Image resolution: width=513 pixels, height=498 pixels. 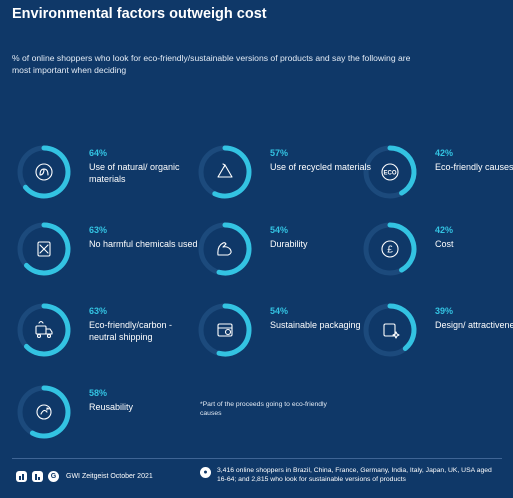 What do you see at coordinates (279, 153) in the screenshot?
I see `factor-percentage: 57%` at bounding box center [279, 153].